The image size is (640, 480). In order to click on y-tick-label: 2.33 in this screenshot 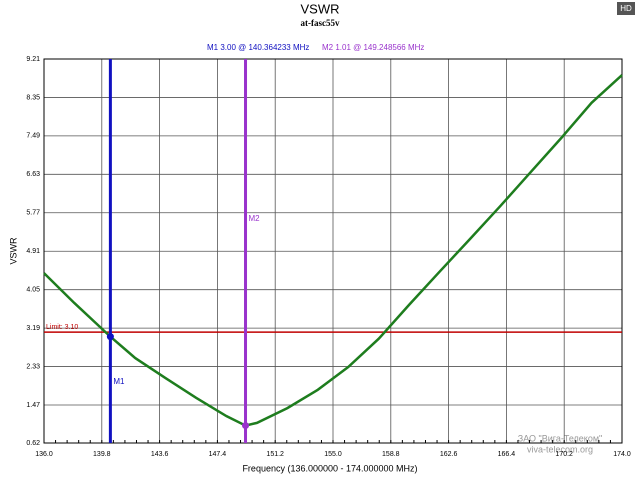, I will do `click(33, 366)`.